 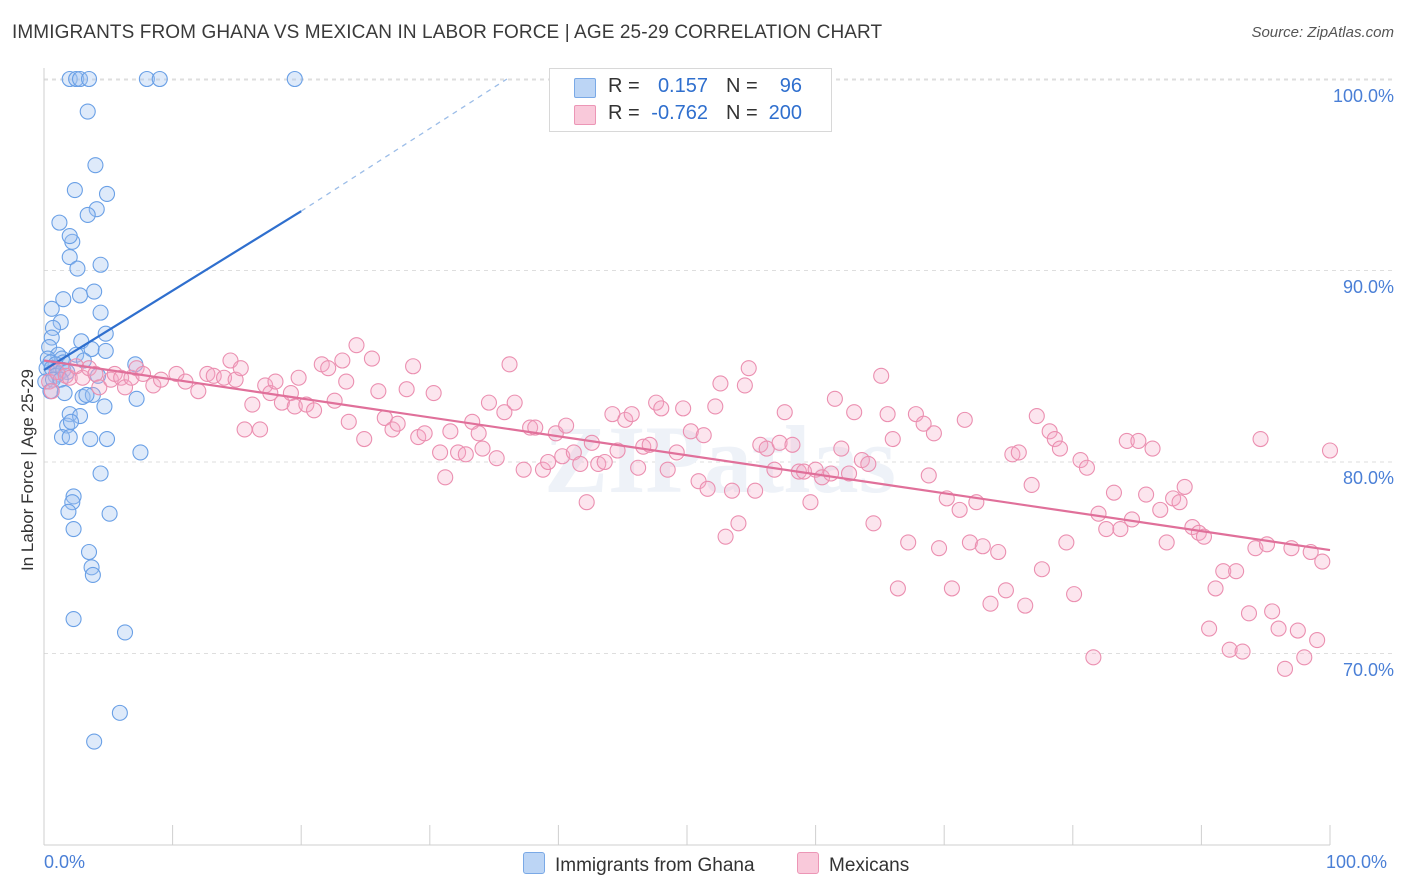 What do you see at coordinates (682, 86) in the screenshot?
I see `r-value: 0.157` at bounding box center [682, 86].